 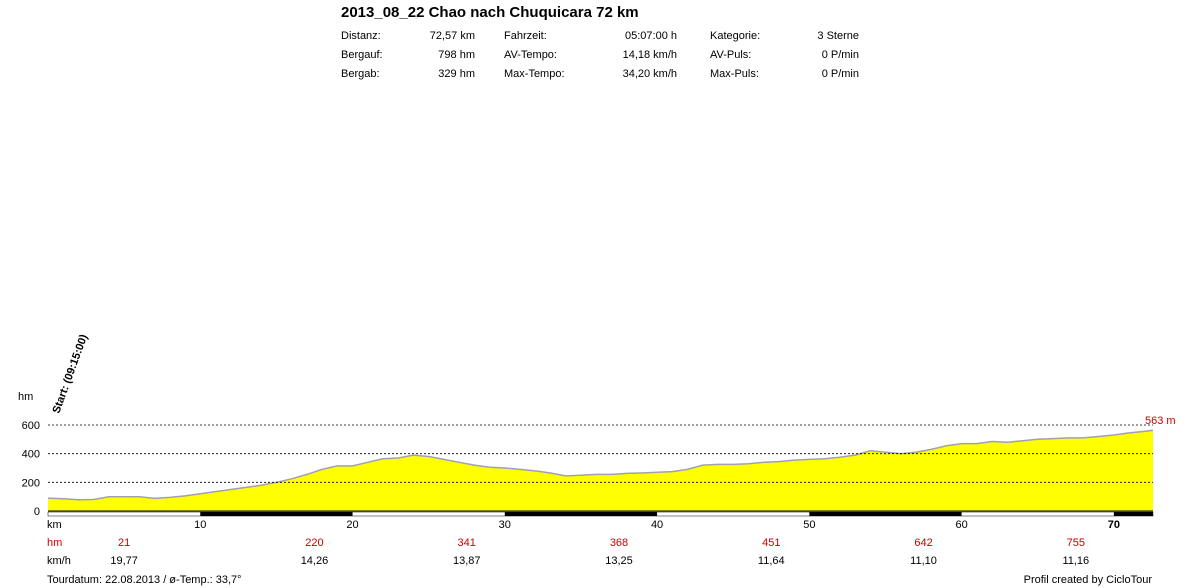 I want to click on profile-area, so click(x=600, y=470).